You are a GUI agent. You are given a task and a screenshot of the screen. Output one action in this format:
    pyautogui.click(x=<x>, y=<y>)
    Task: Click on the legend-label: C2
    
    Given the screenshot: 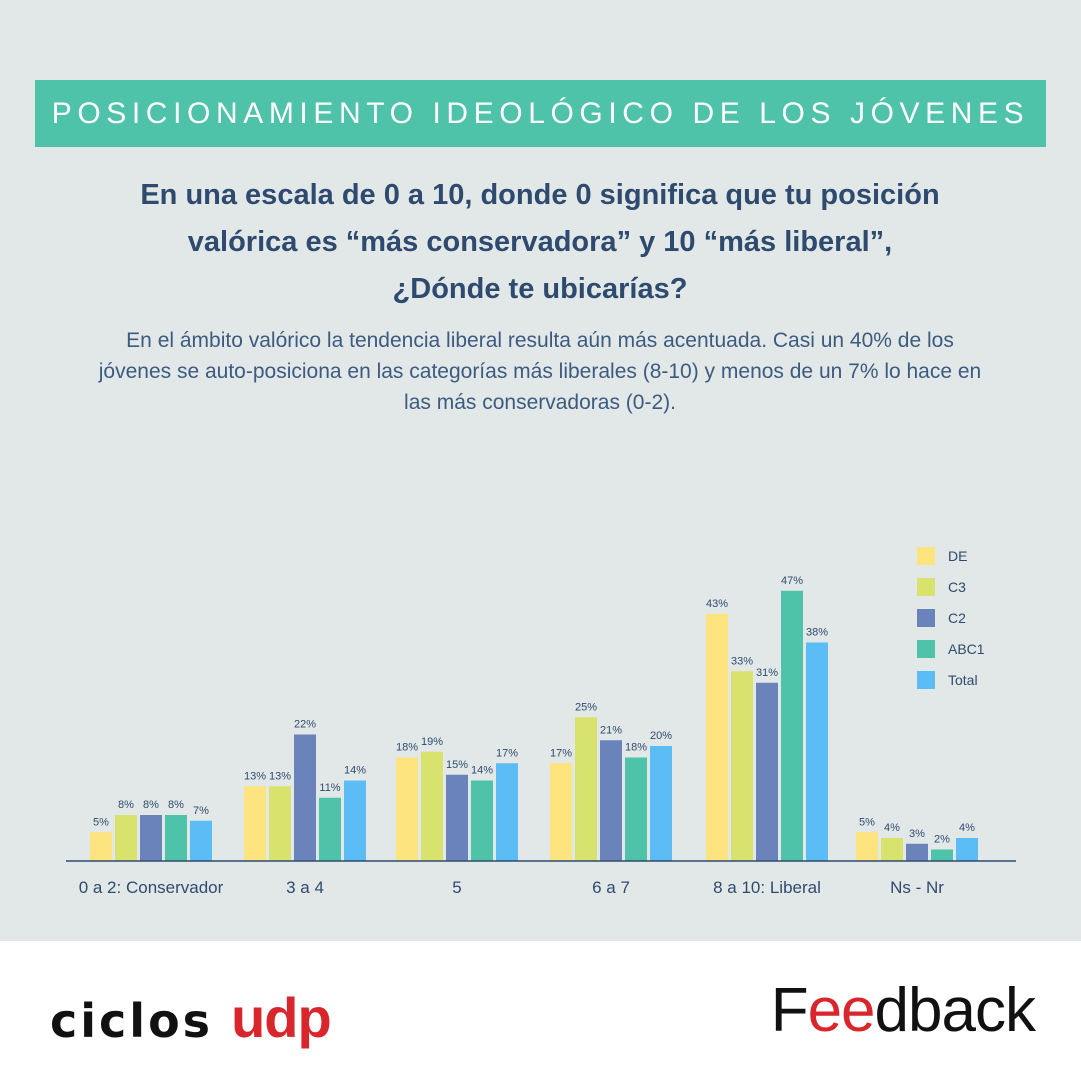 What is the action you would take?
    pyautogui.click(x=957, y=618)
    